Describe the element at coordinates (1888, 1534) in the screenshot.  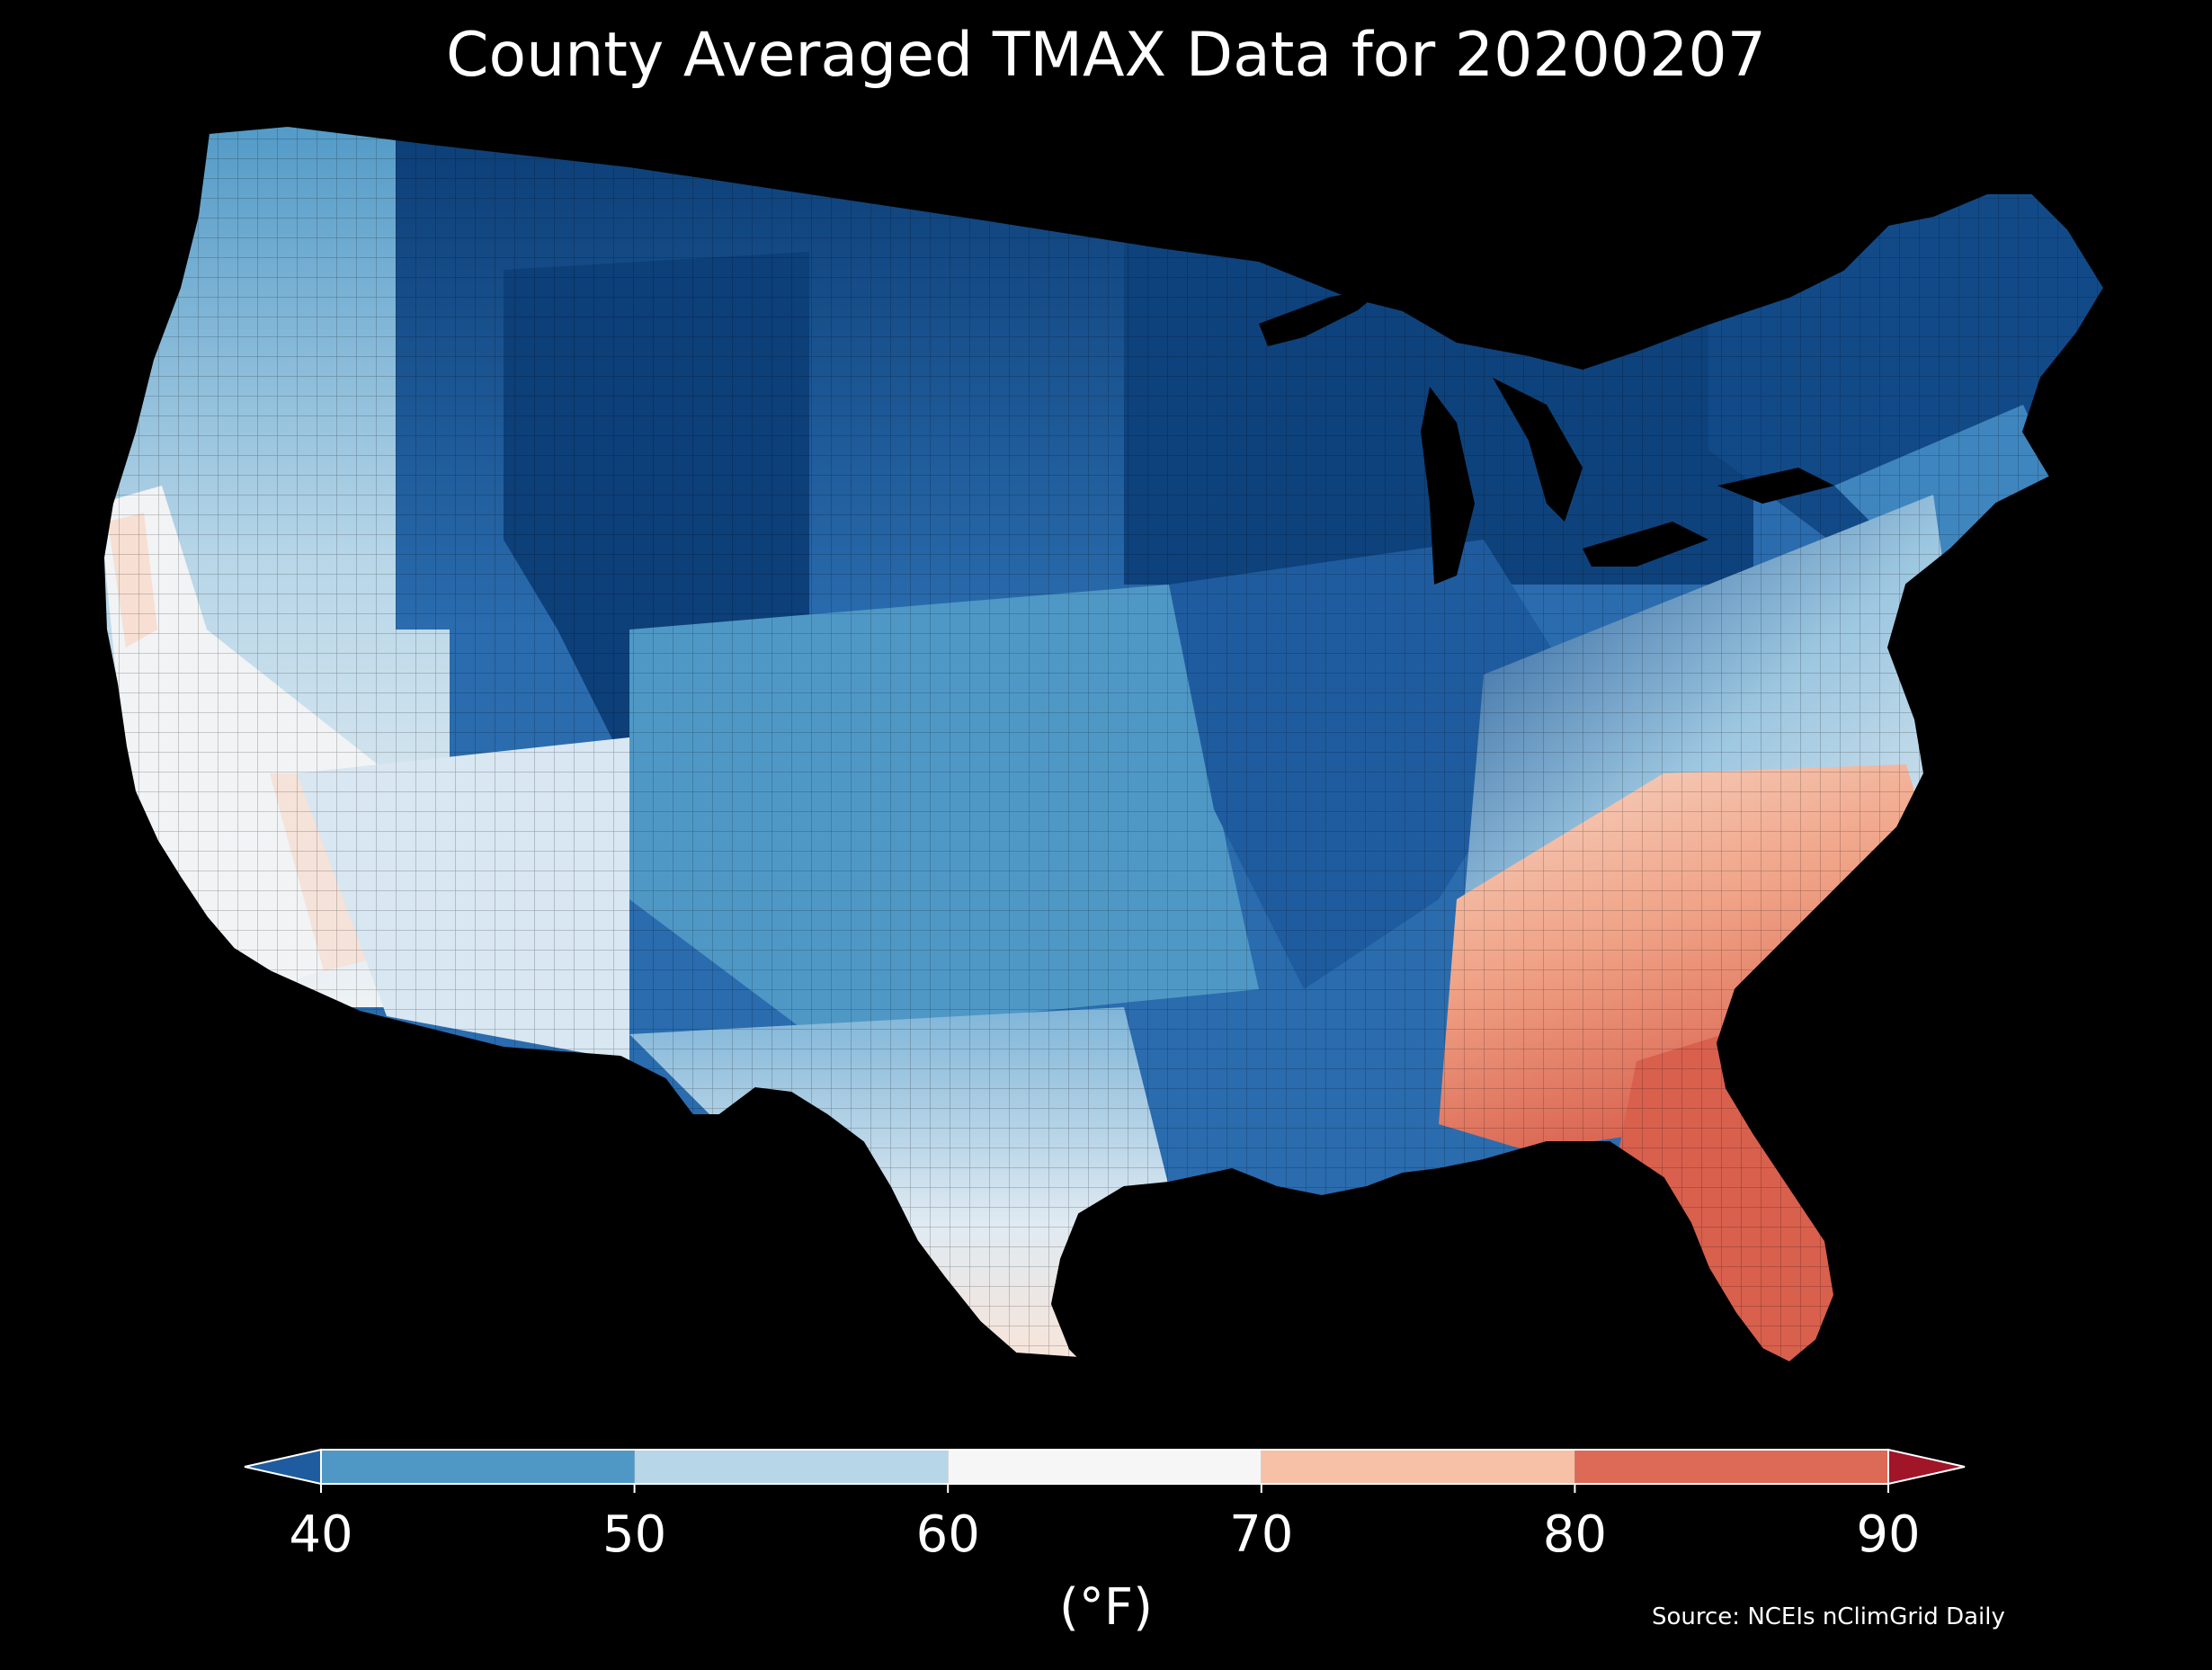
I see `colorbar-tick-label: 90` at that location.